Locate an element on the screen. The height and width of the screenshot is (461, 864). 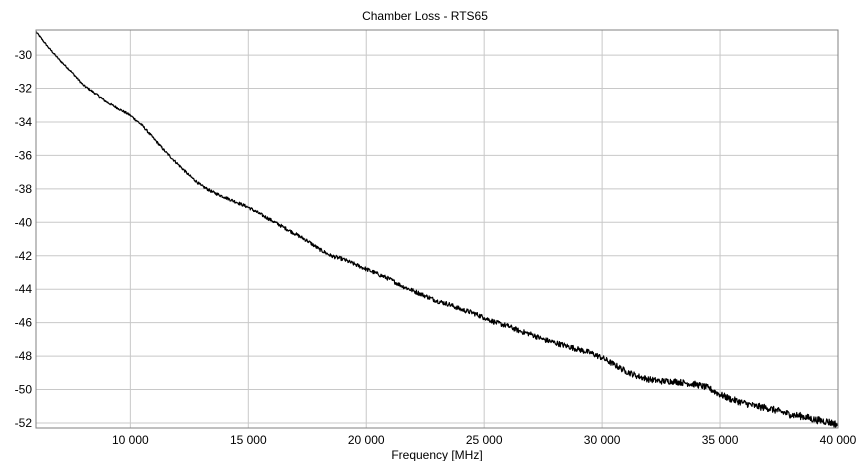
y-tick-label: -46 is located at coordinates (24, 323).